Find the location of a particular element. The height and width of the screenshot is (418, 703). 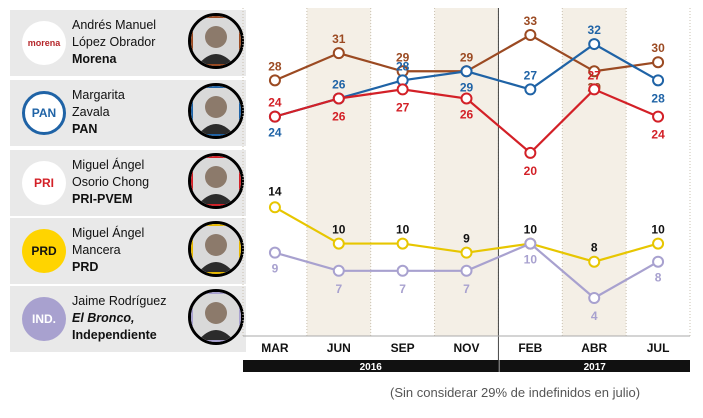

candidate-row-morena: morena Andrés Manuel López Obrador Morena is located at coordinates (128, 43).